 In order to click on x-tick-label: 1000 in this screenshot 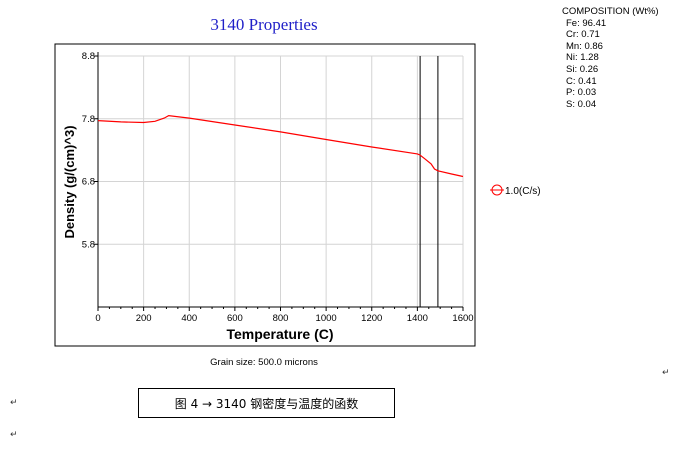, I will do `click(326, 318)`.